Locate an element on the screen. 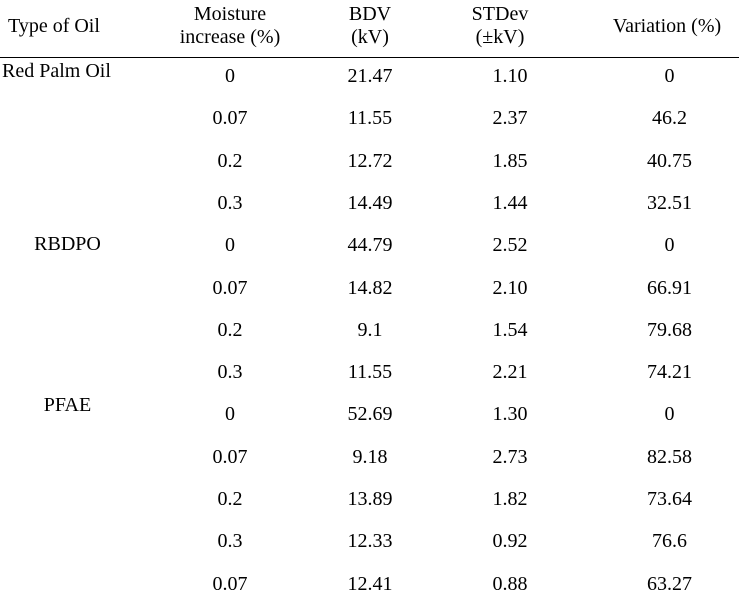 The width and height of the screenshot is (739, 605). table-row: 0.07 11.55 2.37 46.2 is located at coordinates (369, 118).